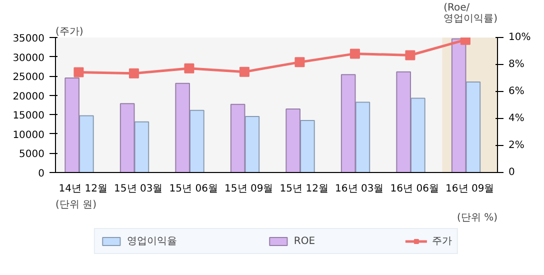 Image resolution: width=544 pixels, height=275 pixels. I want to click on x-tick-label: 15년 12월, so click(304, 189).